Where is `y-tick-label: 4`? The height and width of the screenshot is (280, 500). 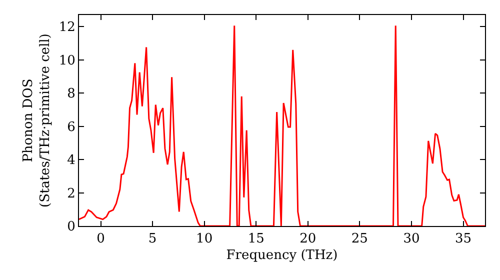
y-tick-label: 4 is located at coordinates (71, 160).